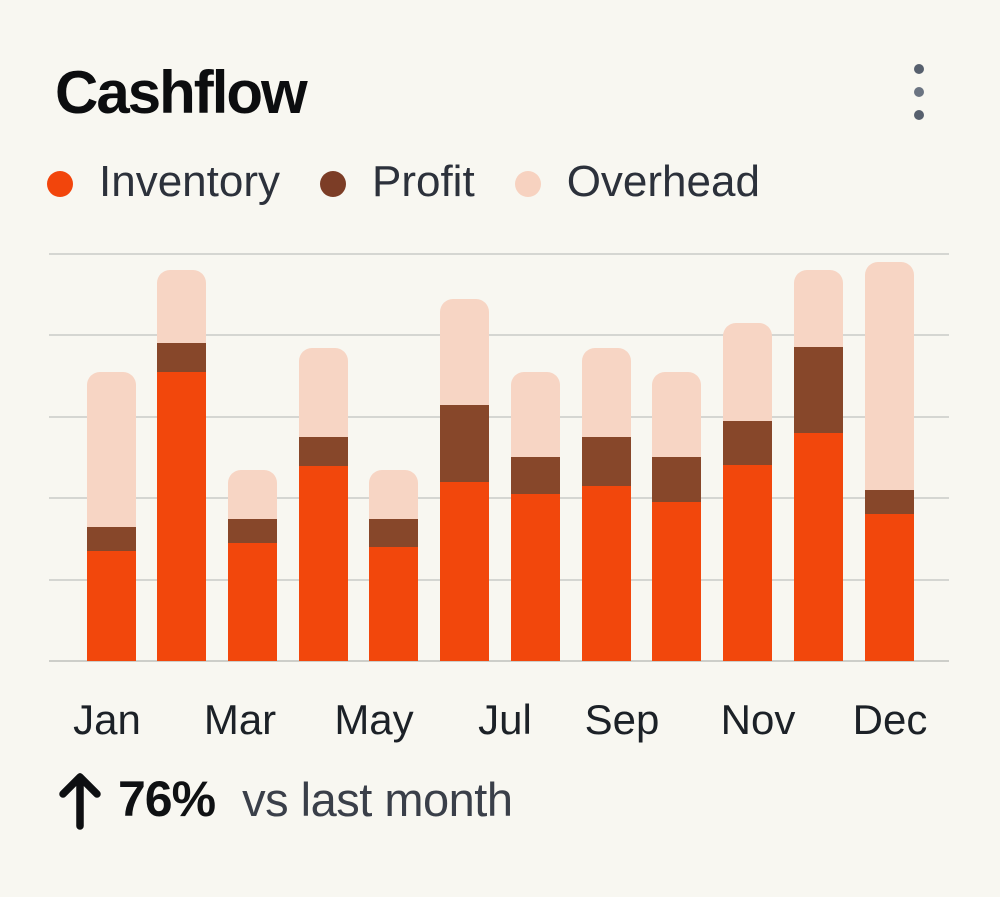  I want to click on legend-item-inventory: Inventory, so click(163, 183).